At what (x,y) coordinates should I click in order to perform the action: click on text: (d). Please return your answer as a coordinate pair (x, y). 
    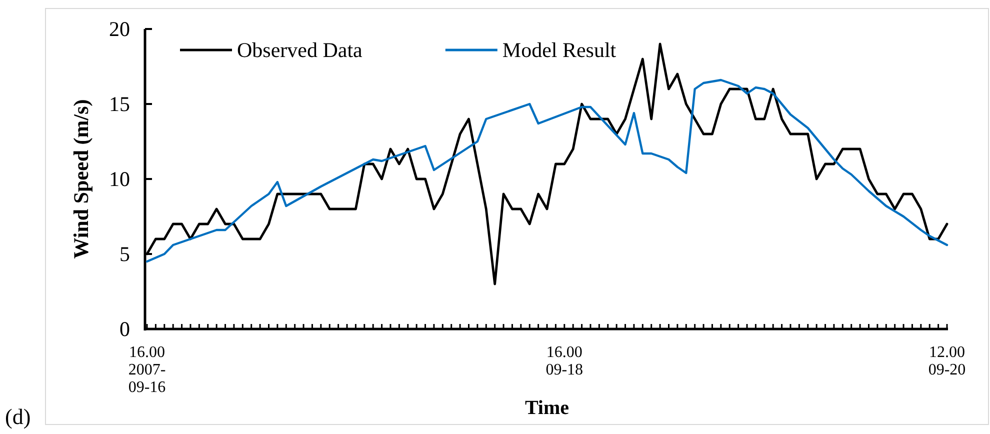
    Looking at the image, I should click on (18, 416).